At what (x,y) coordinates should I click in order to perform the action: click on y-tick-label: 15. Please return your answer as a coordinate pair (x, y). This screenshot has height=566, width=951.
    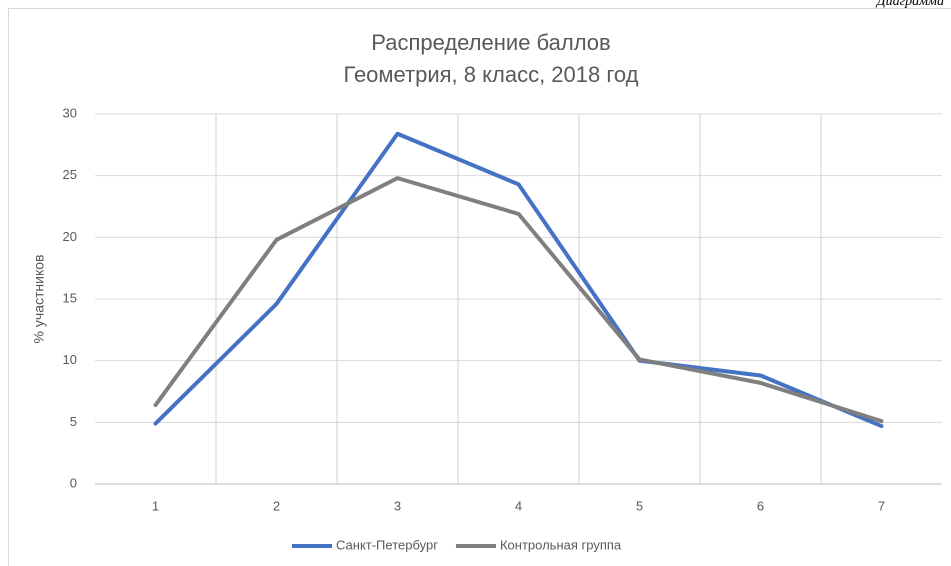
    Looking at the image, I should click on (70, 297).